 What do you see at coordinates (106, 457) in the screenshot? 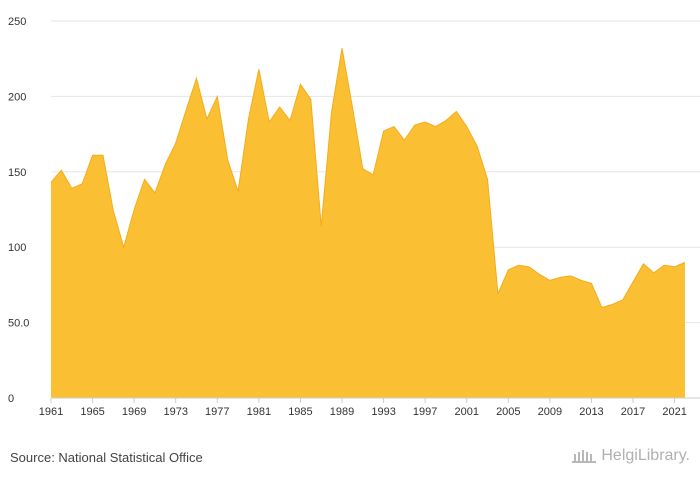
I see `source-note: Source: National Statistical Office` at bounding box center [106, 457].